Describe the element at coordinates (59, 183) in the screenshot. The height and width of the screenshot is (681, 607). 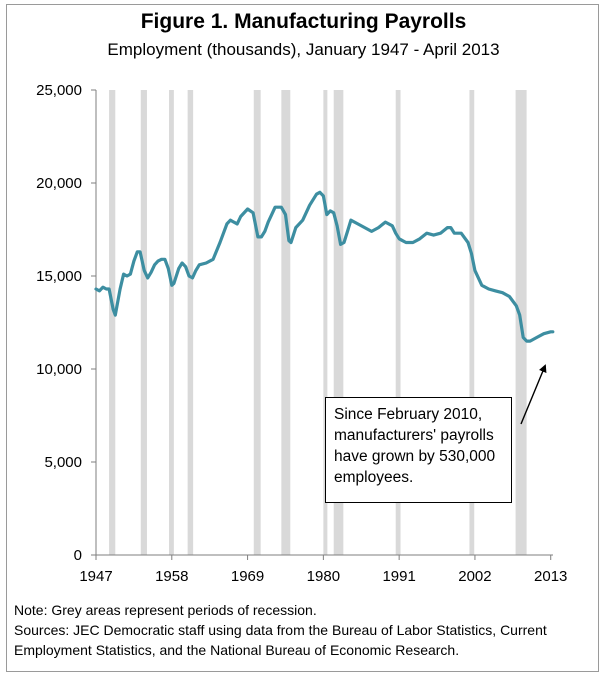
I see `y-tick-label: 20,000` at that location.